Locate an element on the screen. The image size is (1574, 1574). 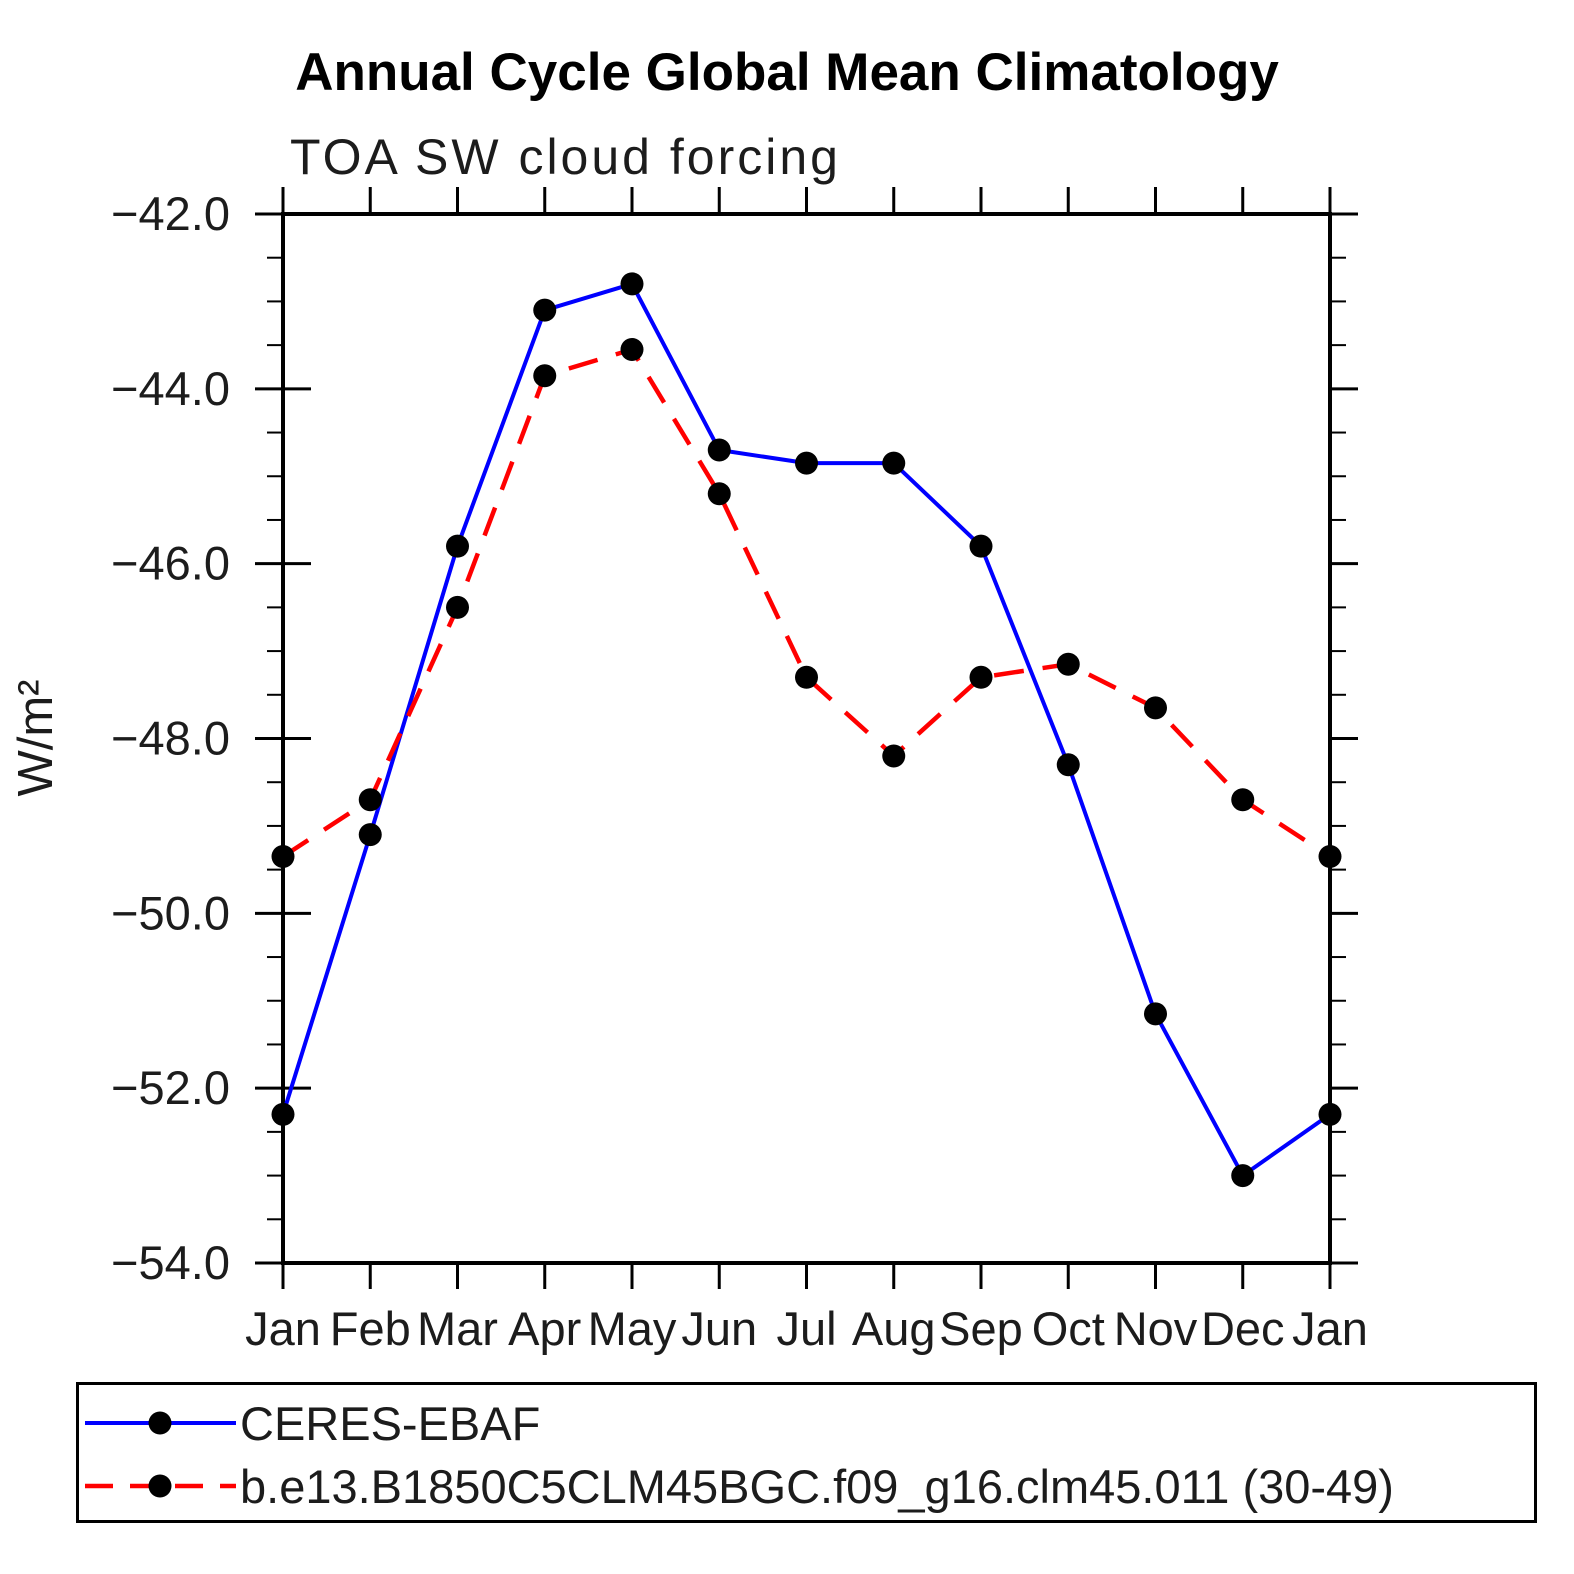
x-tick-label: Aug is located at coordinates (894, 1328).